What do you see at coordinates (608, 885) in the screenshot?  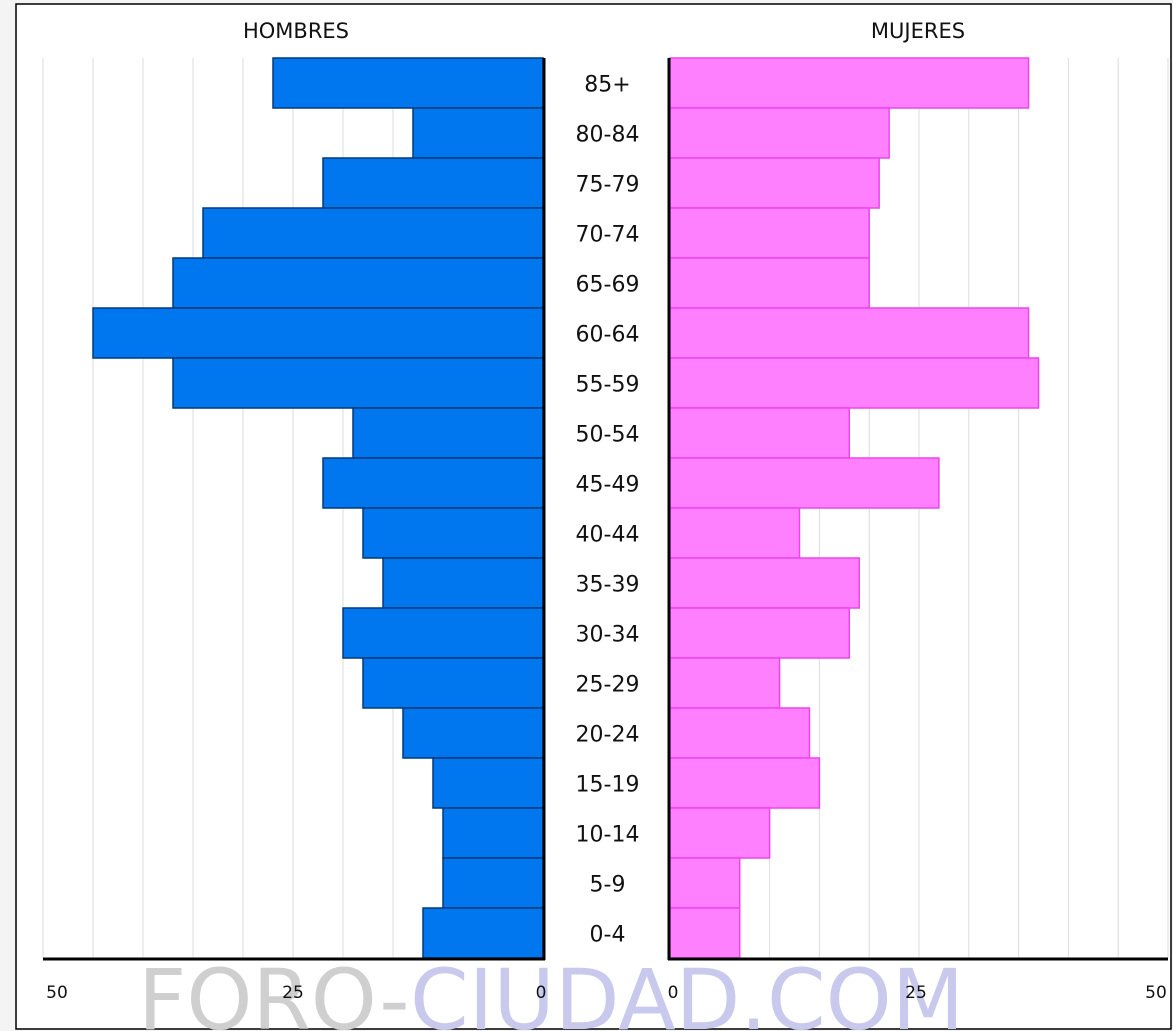 I see `age-group-label: 5-9` at bounding box center [608, 885].